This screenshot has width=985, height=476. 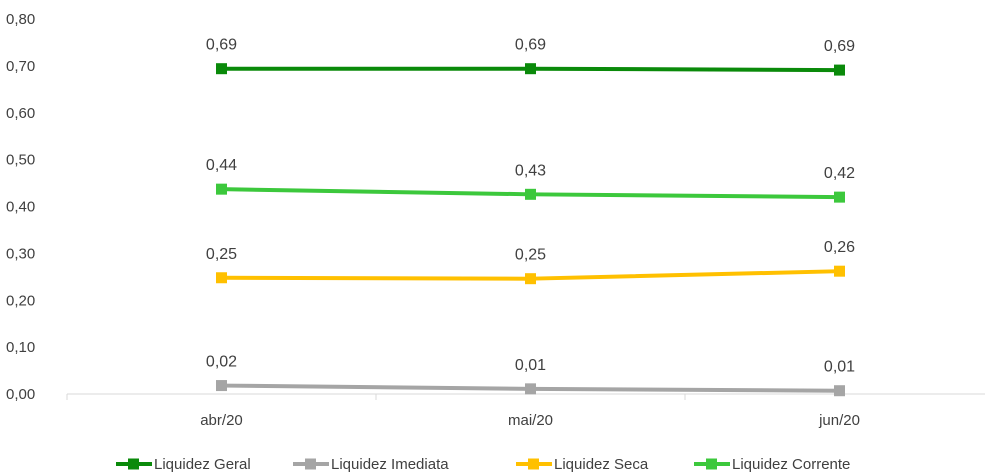 What do you see at coordinates (221, 165) in the screenshot?
I see `data-label: 0,44` at bounding box center [221, 165].